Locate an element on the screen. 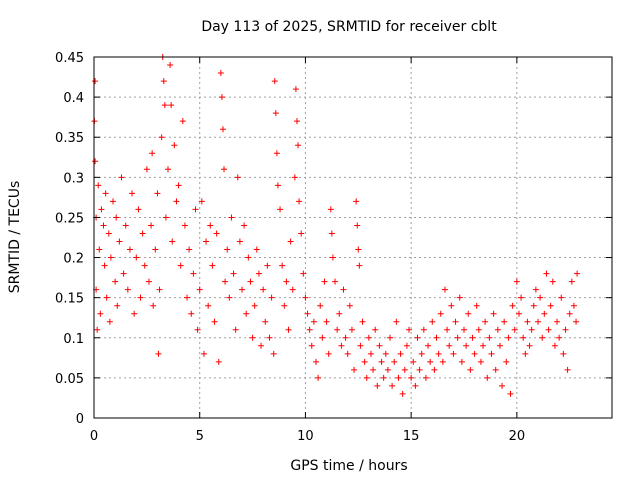 Image resolution: width=640 pixels, height=480 pixels. x-tick-label: 10 is located at coordinates (305, 436).